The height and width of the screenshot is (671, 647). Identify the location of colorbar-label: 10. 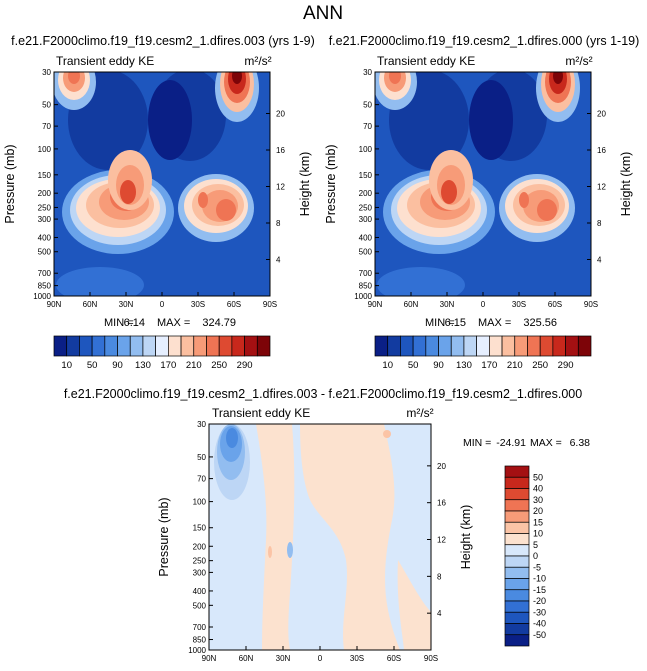
(387, 365).